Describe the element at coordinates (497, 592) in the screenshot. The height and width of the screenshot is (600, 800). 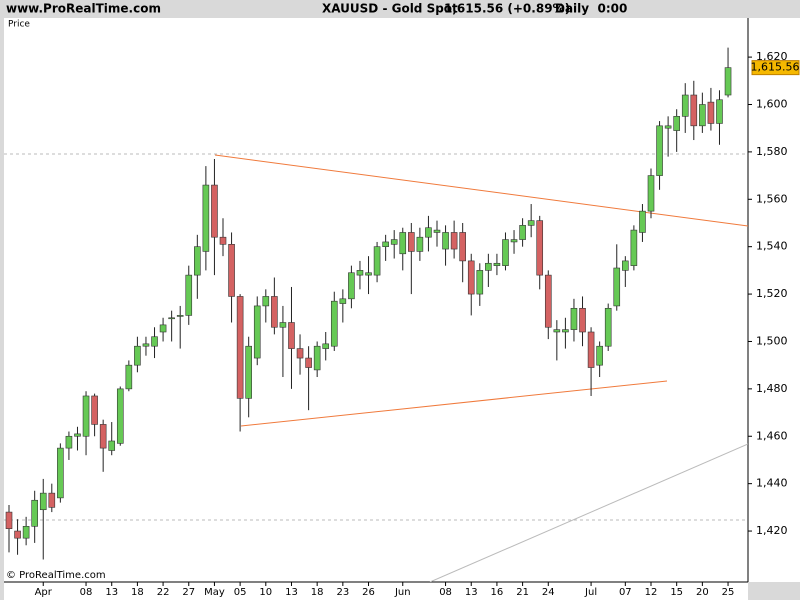
I see `x-tick-label: 16` at that location.